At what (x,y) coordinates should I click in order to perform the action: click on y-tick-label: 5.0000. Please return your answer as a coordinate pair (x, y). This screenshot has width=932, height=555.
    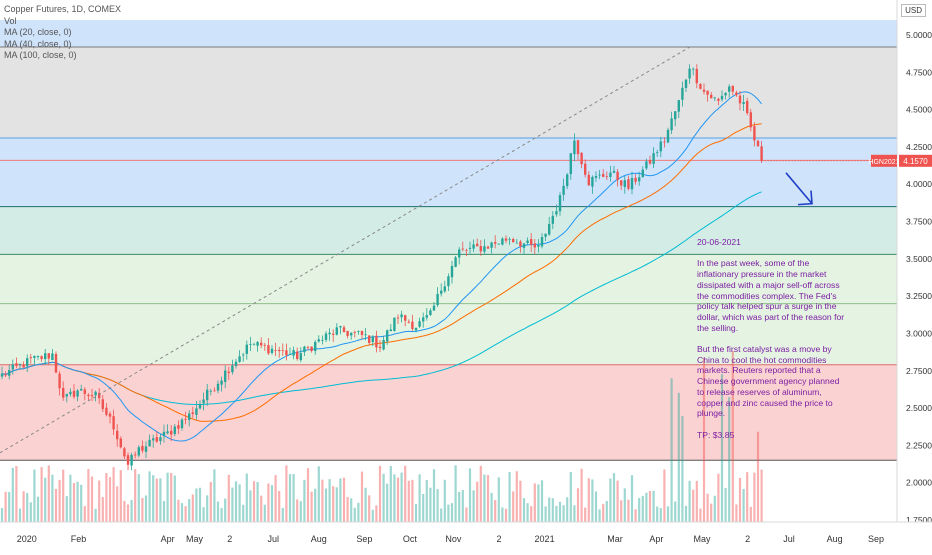
    Looking at the image, I should click on (919, 35).